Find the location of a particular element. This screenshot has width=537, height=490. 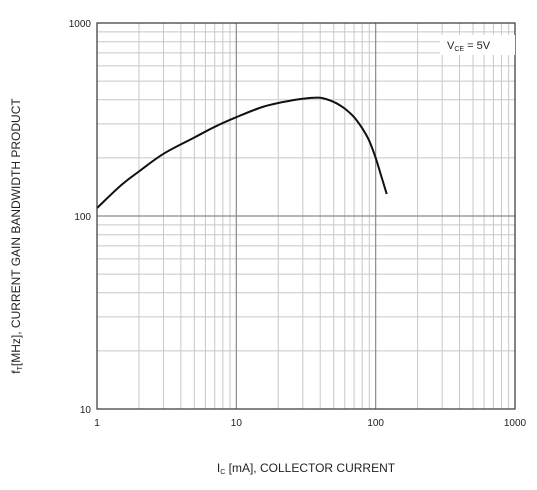

y-tick-label: 100 is located at coordinates (82, 217).